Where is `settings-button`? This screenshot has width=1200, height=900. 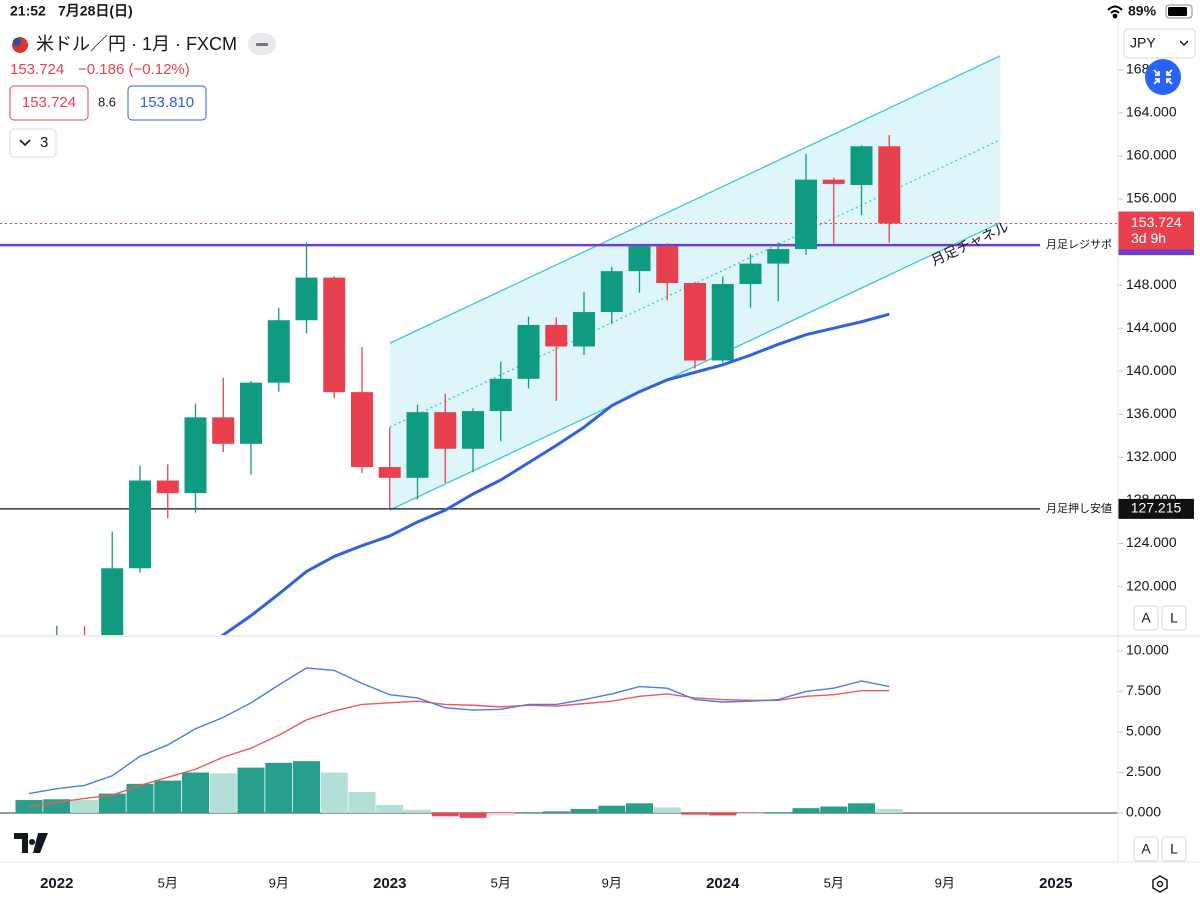 settings-button is located at coordinates (1160, 884).